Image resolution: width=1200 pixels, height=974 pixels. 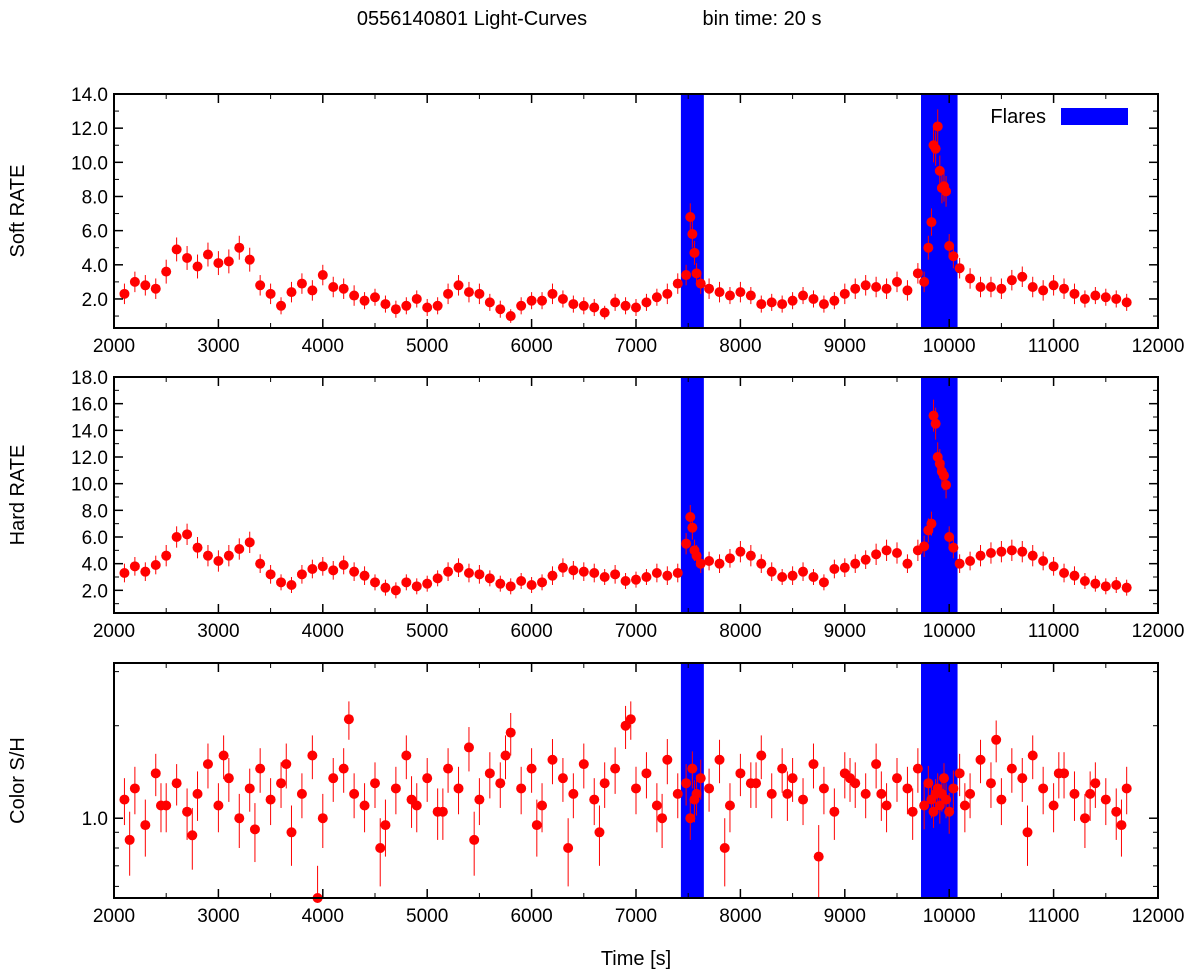 I want to click on x-tick-label: 12000, so click(x=1158, y=346).